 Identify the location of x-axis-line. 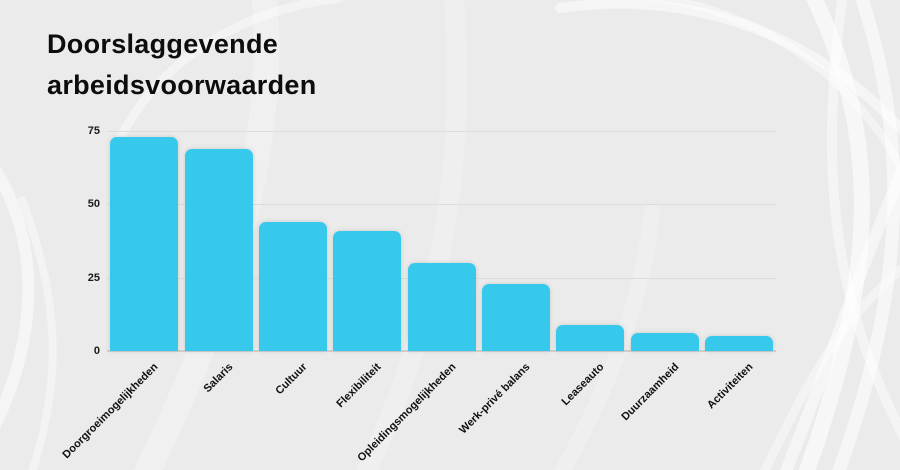
(441, 351).